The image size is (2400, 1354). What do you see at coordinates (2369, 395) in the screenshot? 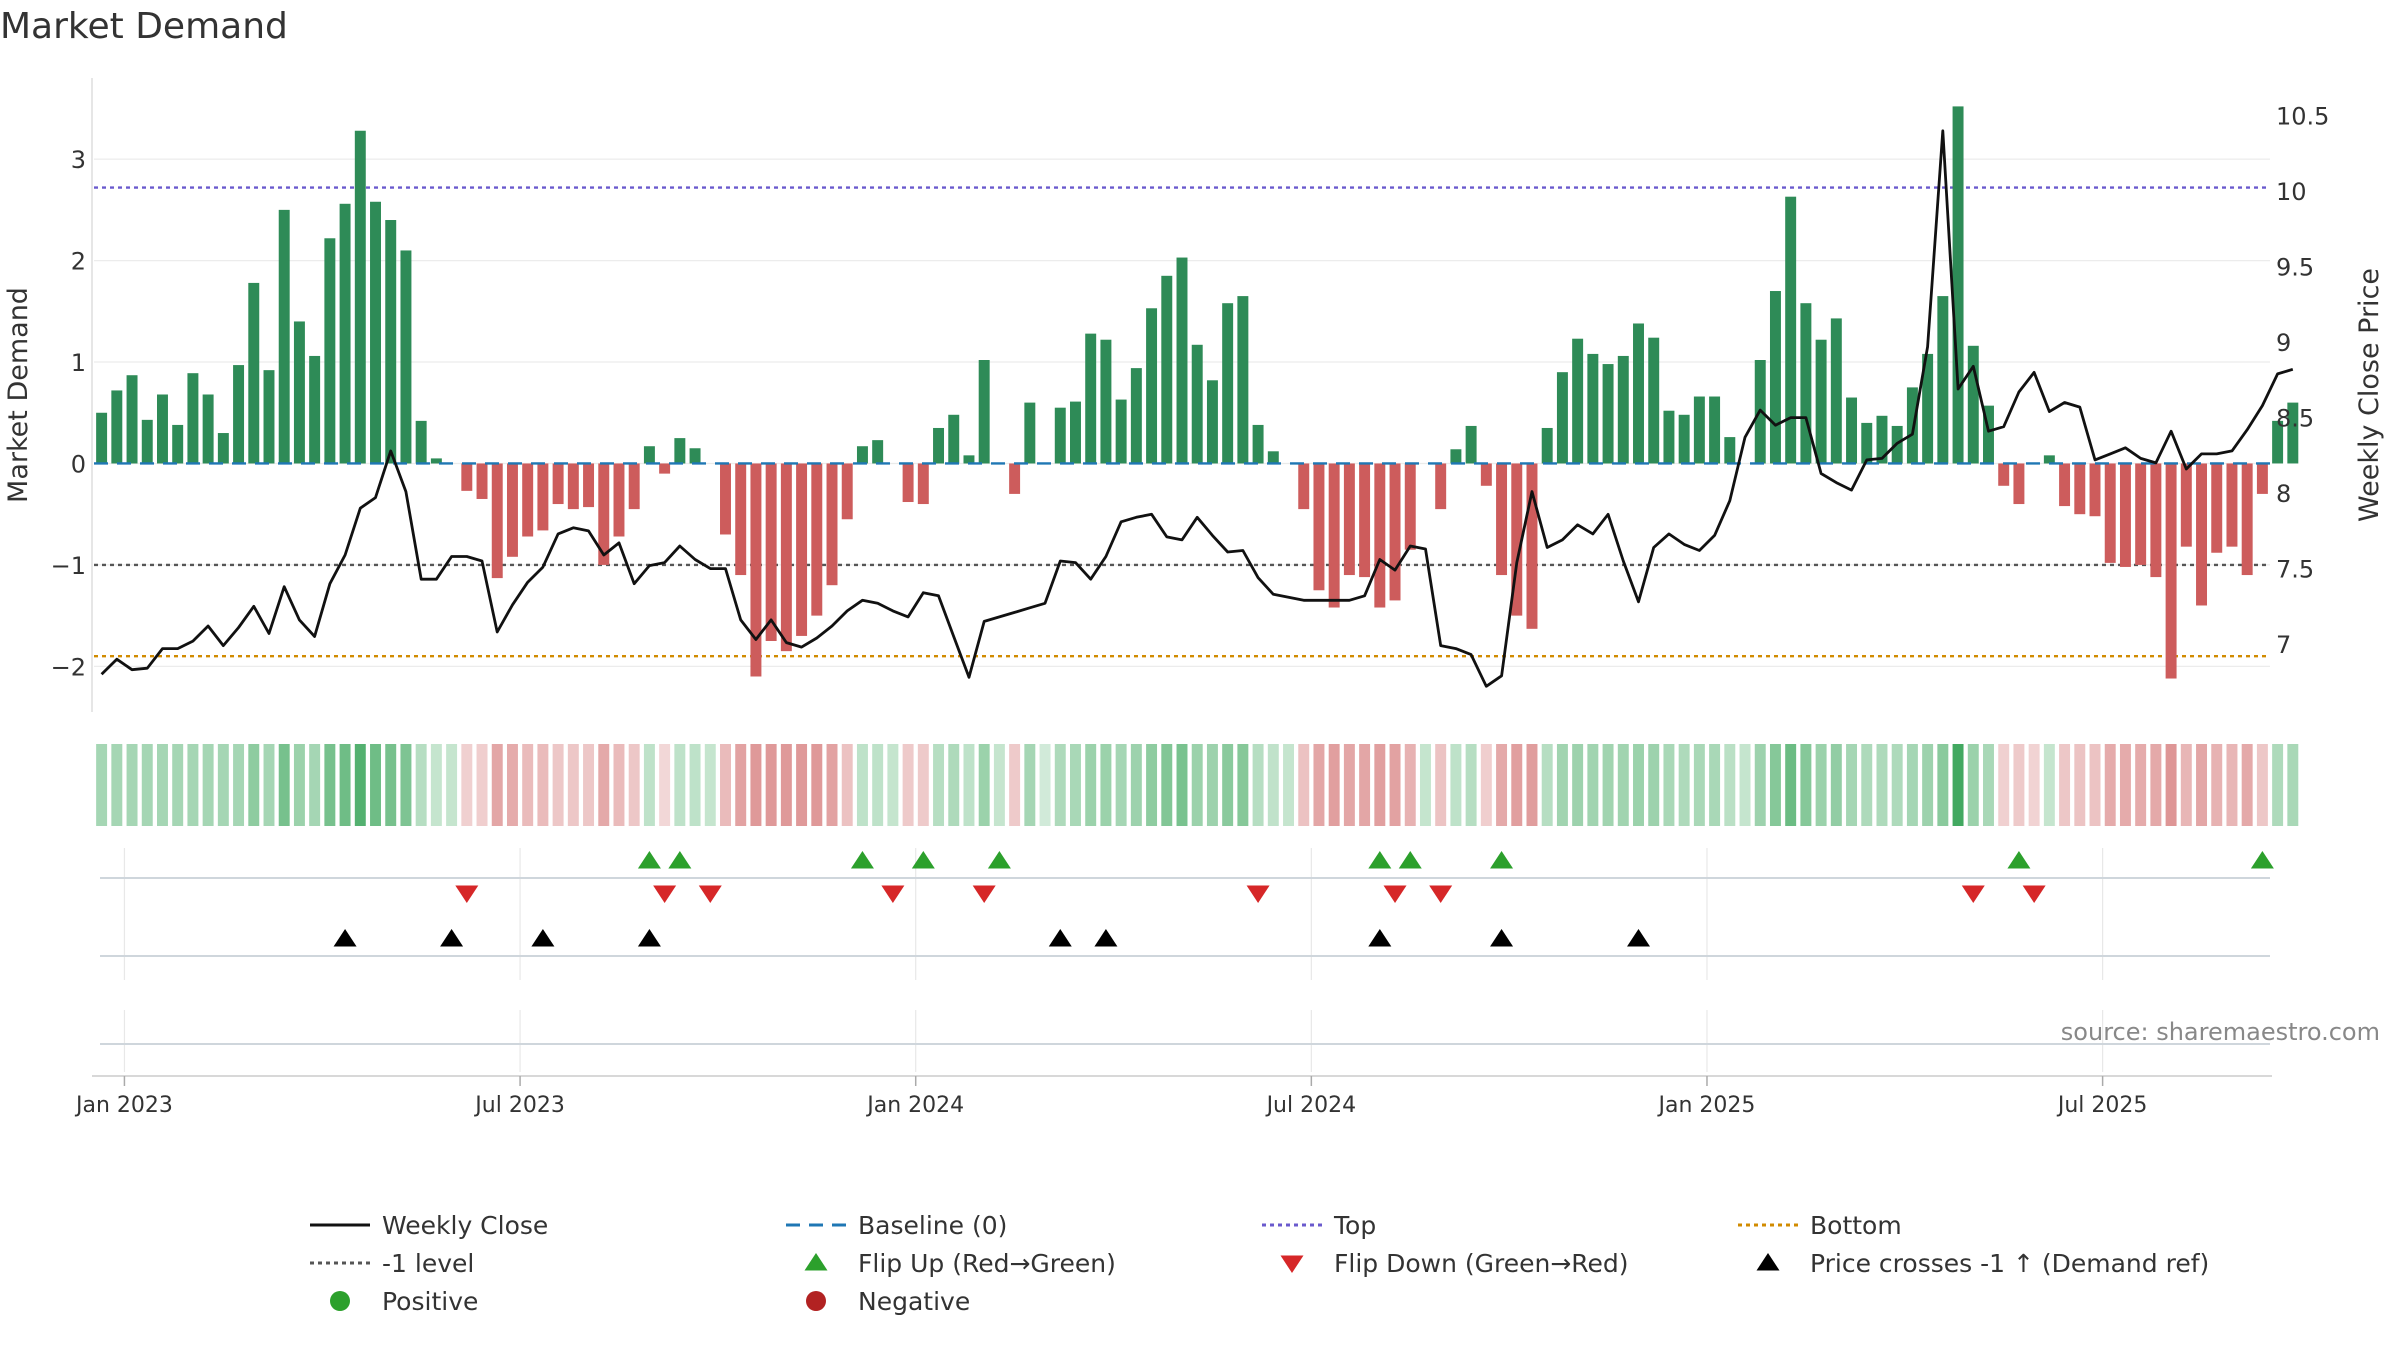
I see `y2-axis-label: Weekly Close Price` at bounding box center [2369, 395].